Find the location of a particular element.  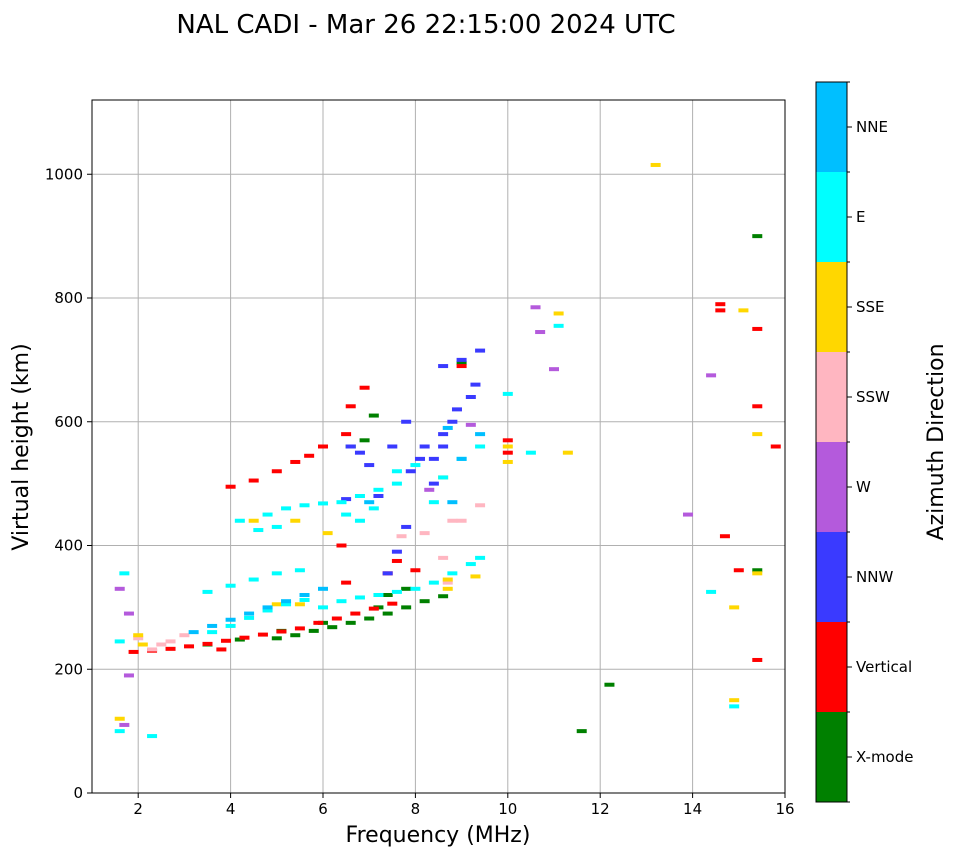

y-tick-label: 200 is located at coordinates (68, 669).